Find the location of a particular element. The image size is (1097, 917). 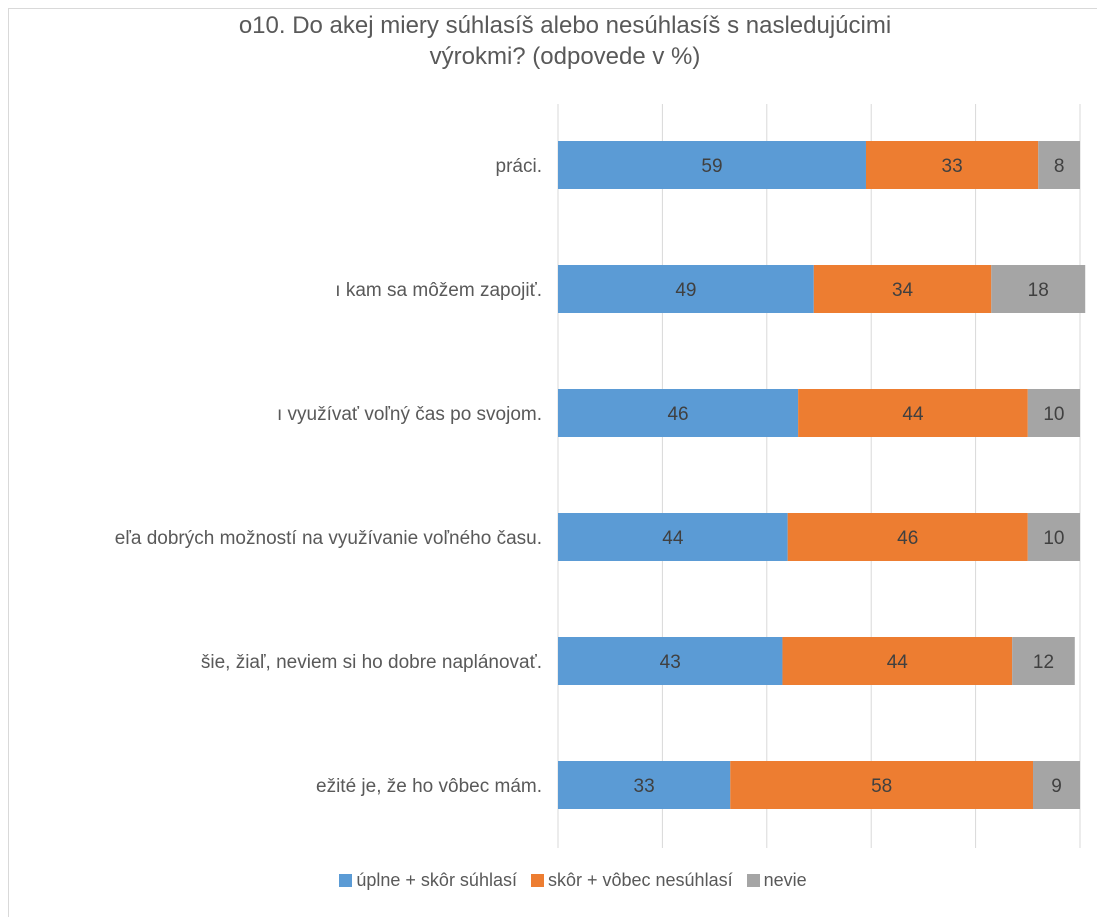

legend-swatch-disagree is located at coordinates (537, 880).